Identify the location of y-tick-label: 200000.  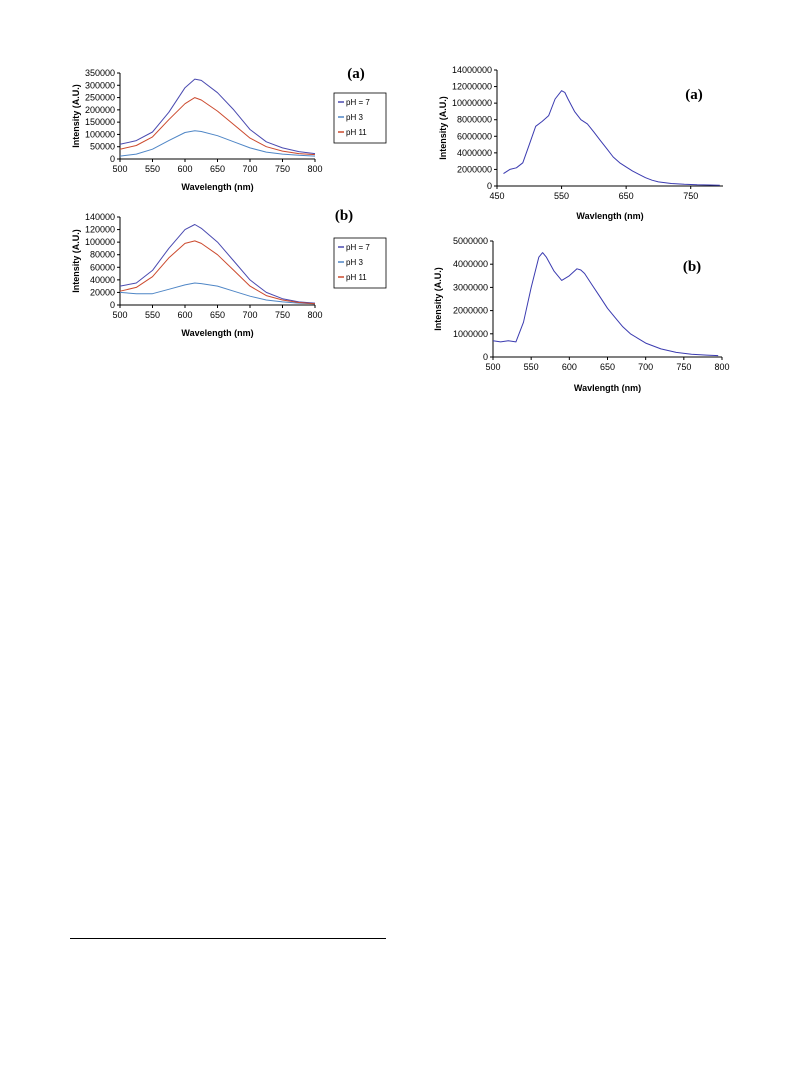
(100, 110).